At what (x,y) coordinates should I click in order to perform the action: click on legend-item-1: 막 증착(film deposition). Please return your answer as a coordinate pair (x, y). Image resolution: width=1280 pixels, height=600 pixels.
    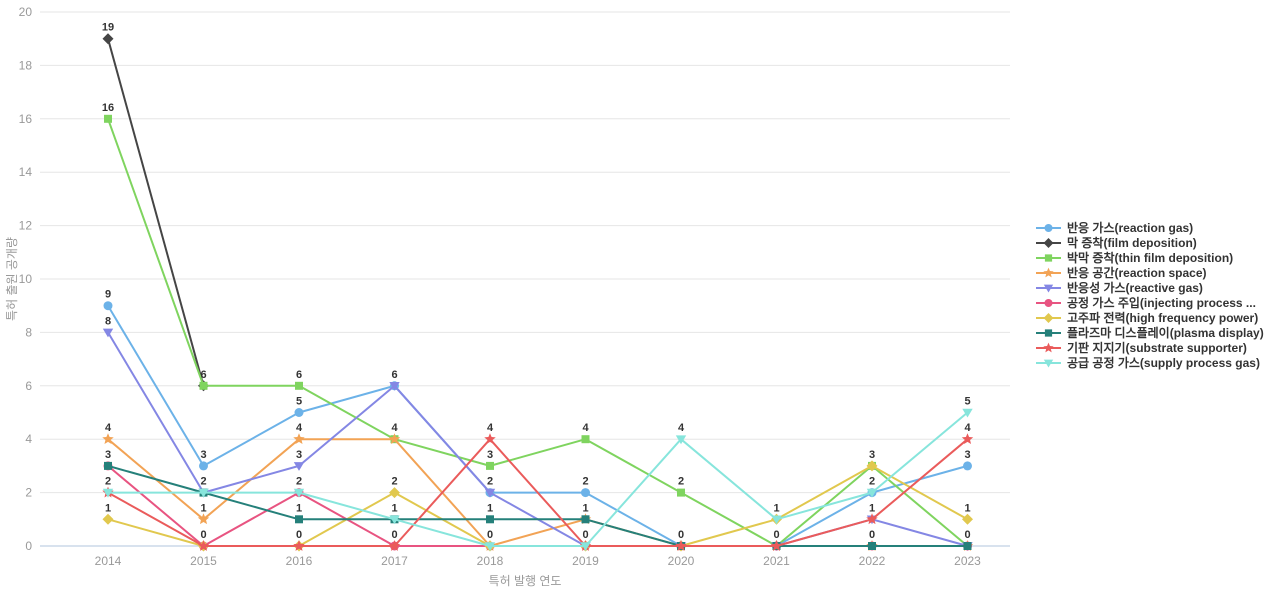
    Looking at the image, I should click on (1150, 243).